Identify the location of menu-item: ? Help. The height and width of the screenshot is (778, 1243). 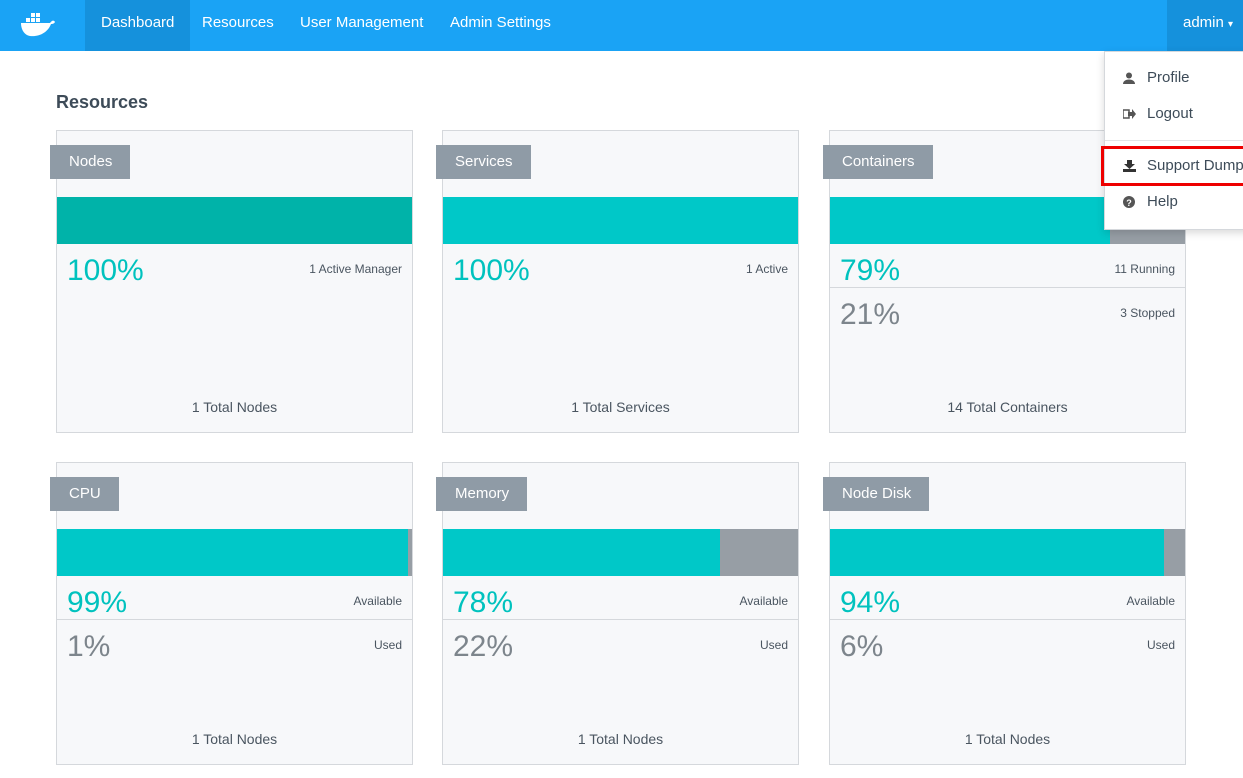
(1174, 202).